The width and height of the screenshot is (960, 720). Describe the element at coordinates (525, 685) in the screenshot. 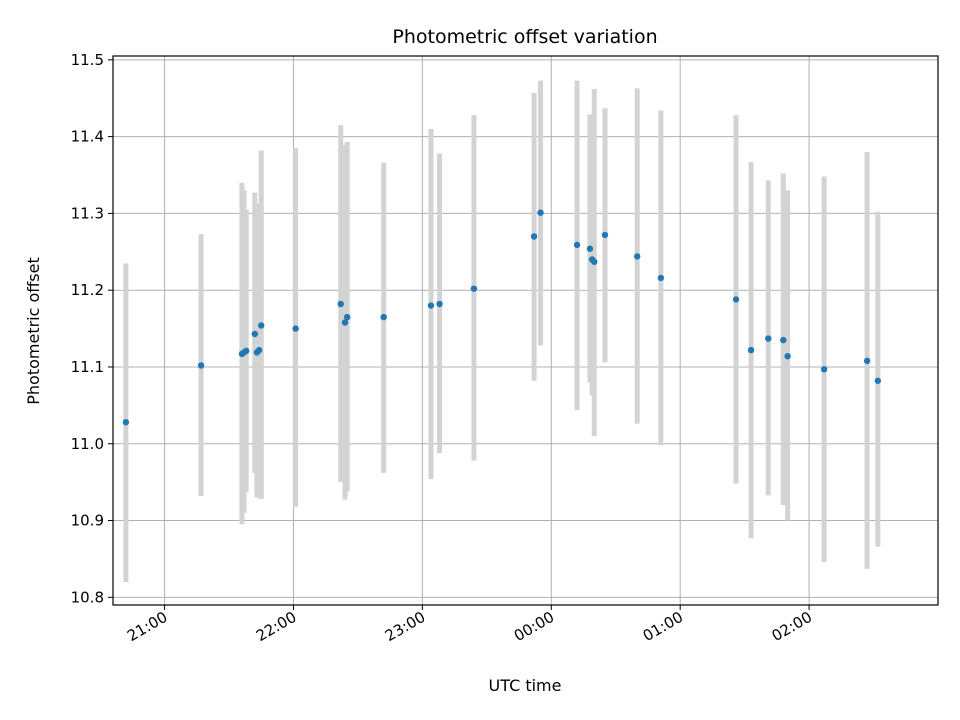

I see `x-axis-label: UTC time` at that location.